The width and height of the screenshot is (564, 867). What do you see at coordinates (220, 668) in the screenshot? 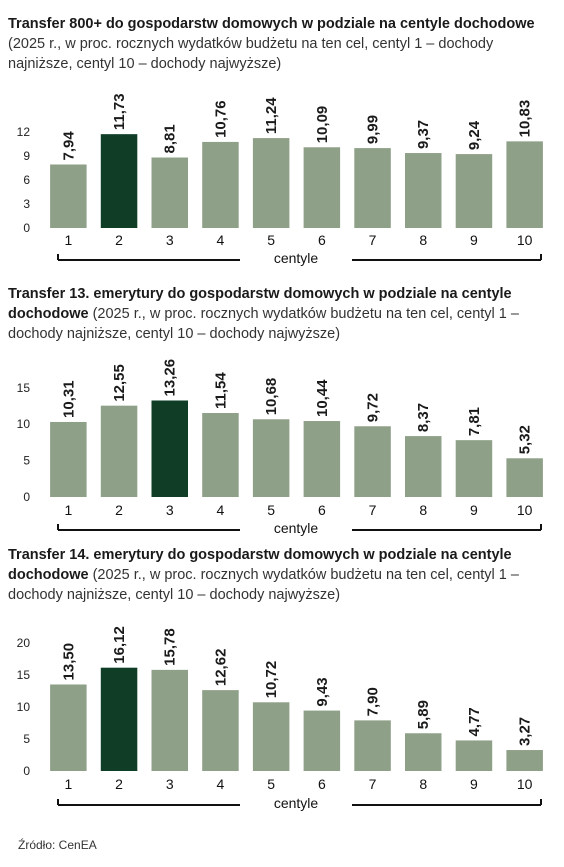
I see `data-label: 12,62` at bounding box center [220, 668].